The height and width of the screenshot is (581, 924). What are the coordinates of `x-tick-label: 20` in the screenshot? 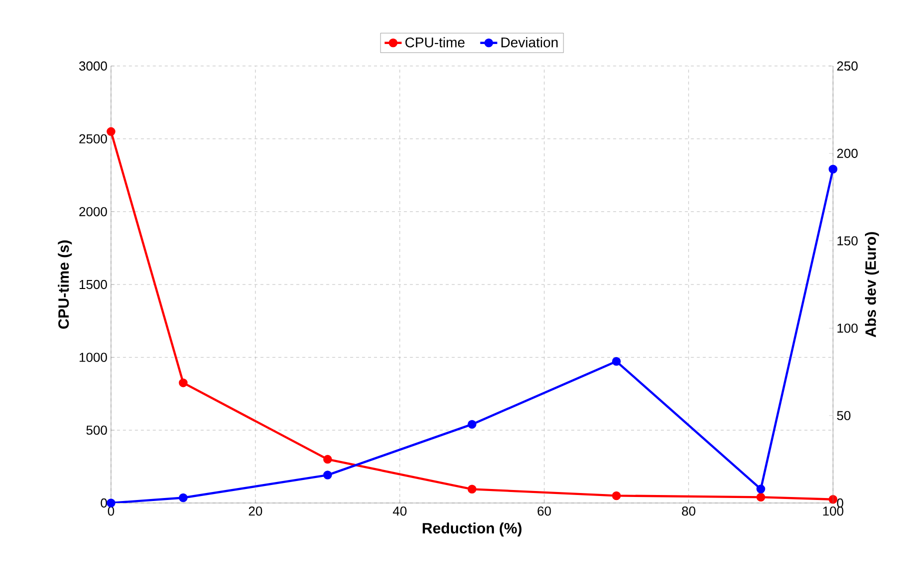 It's located at (255, 511).